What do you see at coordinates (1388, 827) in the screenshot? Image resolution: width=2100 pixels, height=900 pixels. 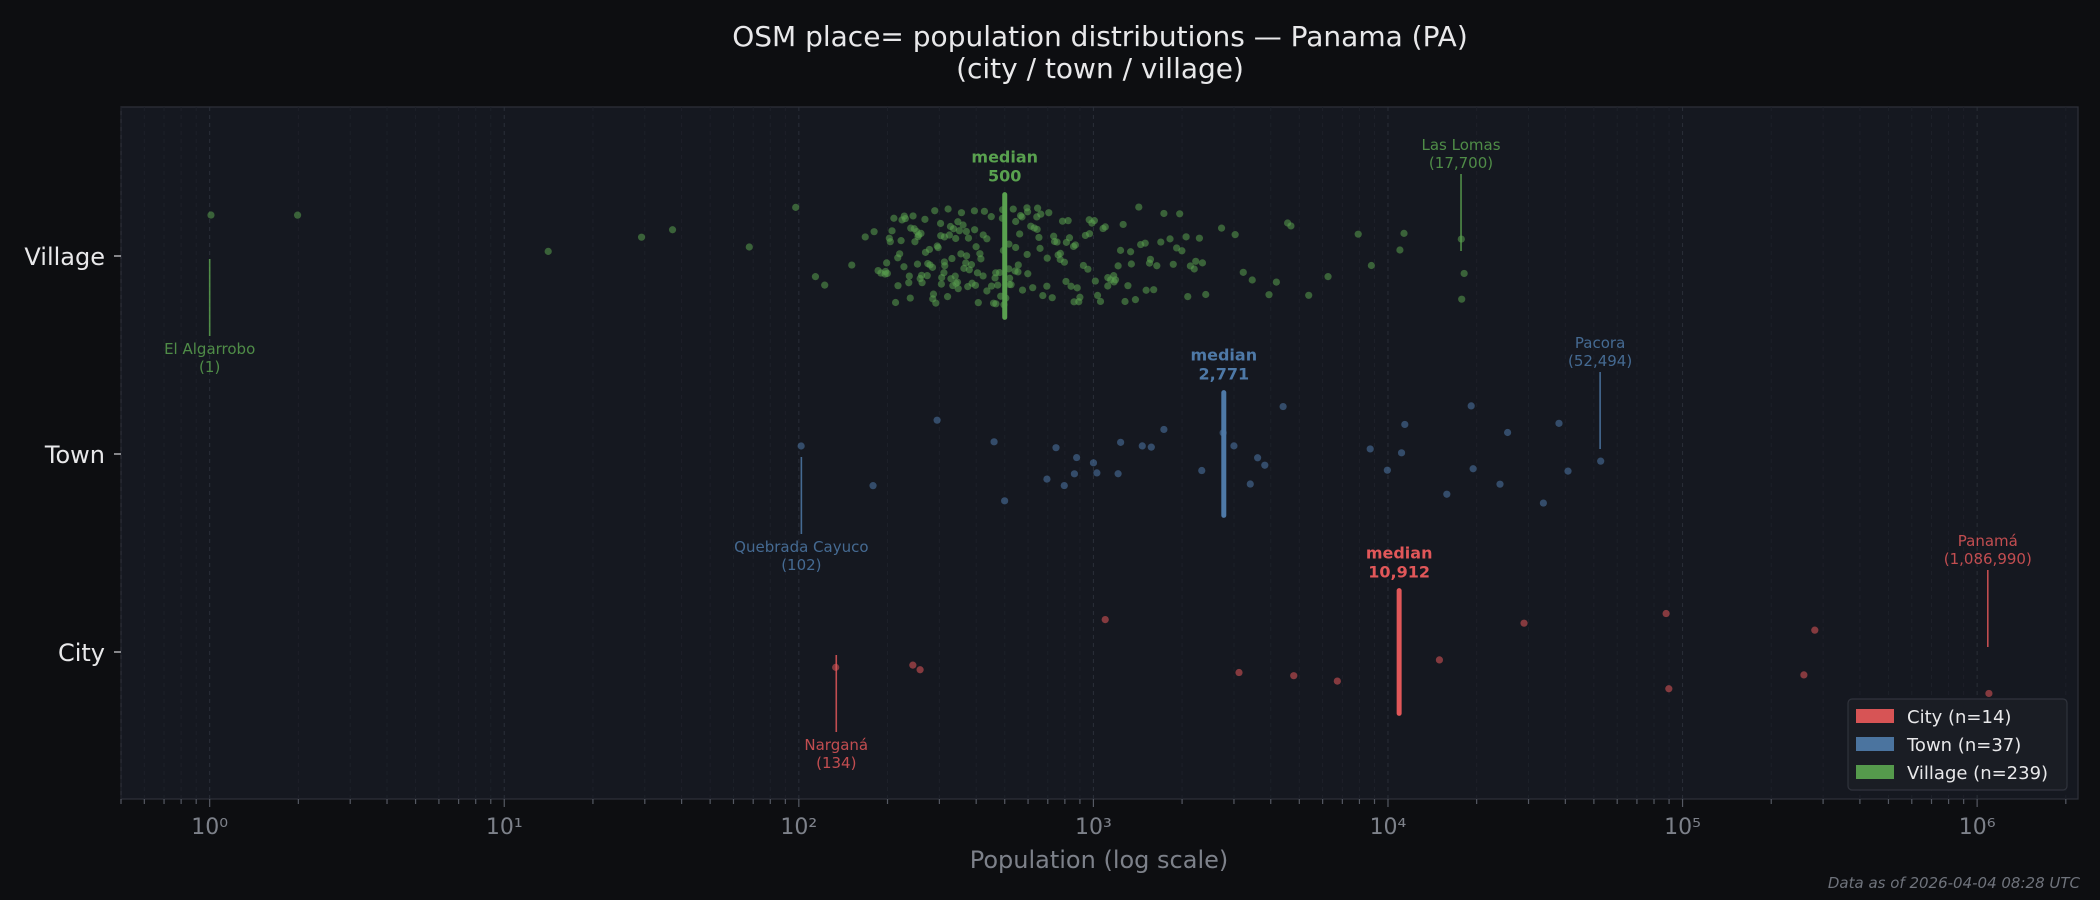 I see `x-tick-label: 10⁴` at bounding box center [1388, 827].